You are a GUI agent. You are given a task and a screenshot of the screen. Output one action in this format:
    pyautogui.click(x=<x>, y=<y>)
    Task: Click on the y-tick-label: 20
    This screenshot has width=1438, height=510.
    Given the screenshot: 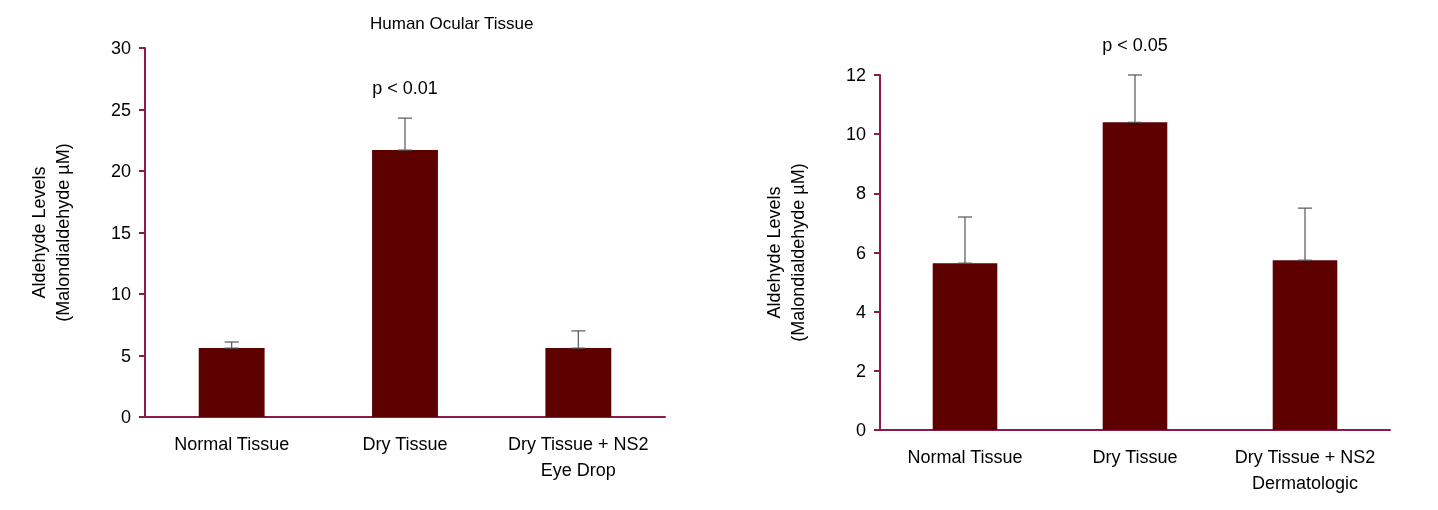 What is the action you would take?
    pyautogui.click(x=120, y=171)
    